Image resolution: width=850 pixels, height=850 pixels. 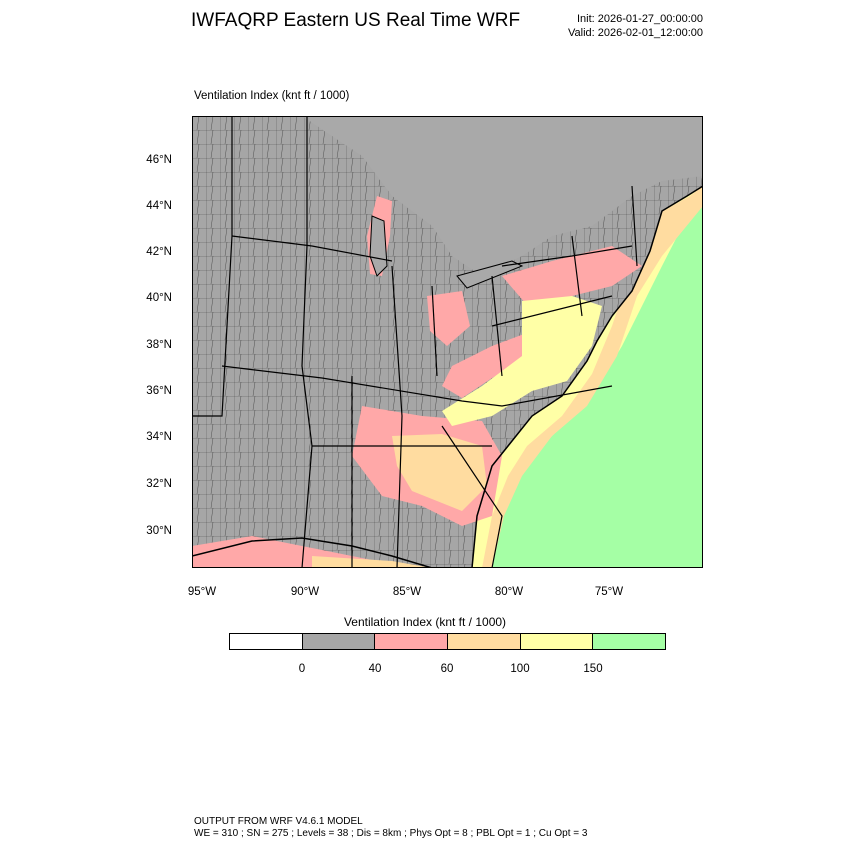 What do you see at coordinates (159, 391) in the screenshot?
I see `lat-label-36: 36°N` at bounding box center [159, 391].